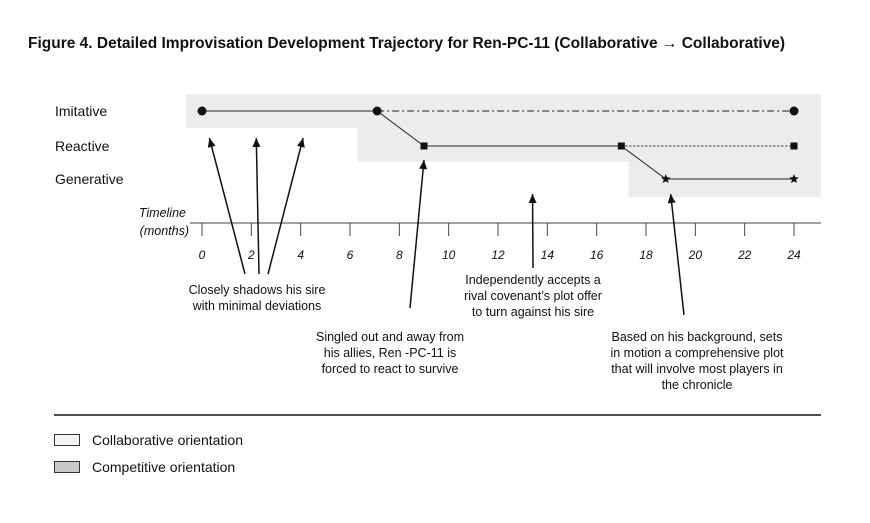 The height and width of the screenshot is (523, 870). Describe the element at coordinates (257, 306) in the screenshot. I see `annotation-text: with minimal deviations` at that location.